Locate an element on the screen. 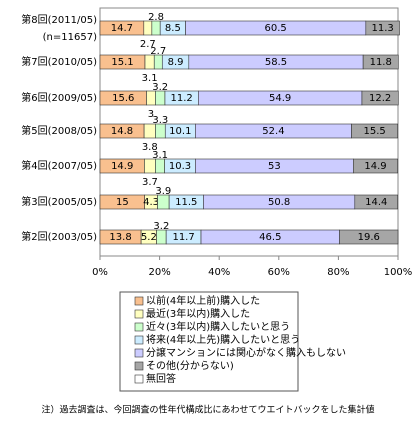 The width and height of the screenshot is (416, 426). data-label: 2.8 is located at coordinates (156, 17).